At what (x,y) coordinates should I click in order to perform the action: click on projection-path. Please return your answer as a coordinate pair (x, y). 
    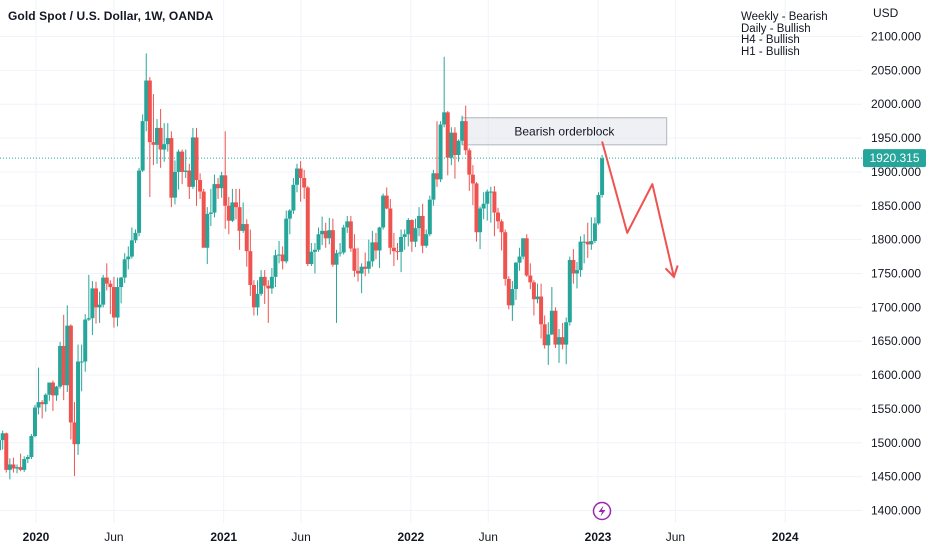
    Looking at the image, I should click on (640, 210).